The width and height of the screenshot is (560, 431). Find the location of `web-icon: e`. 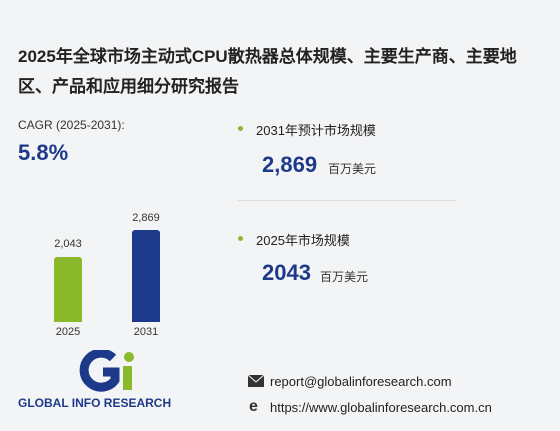

web-icon: e is located at coordinates (253, 406).